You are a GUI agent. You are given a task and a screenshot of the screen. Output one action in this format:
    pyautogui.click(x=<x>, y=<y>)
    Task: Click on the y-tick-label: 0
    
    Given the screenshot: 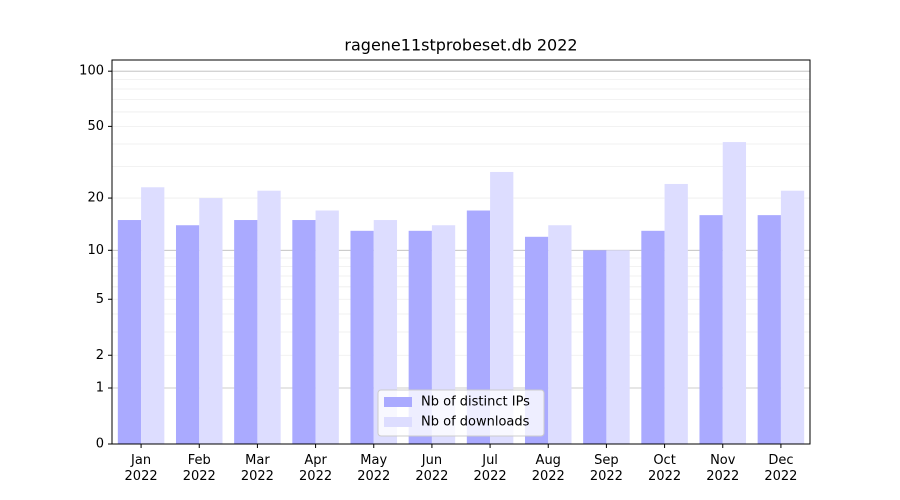 What is the action you would take?
    pyautogui.click(x=100, y=444)
    